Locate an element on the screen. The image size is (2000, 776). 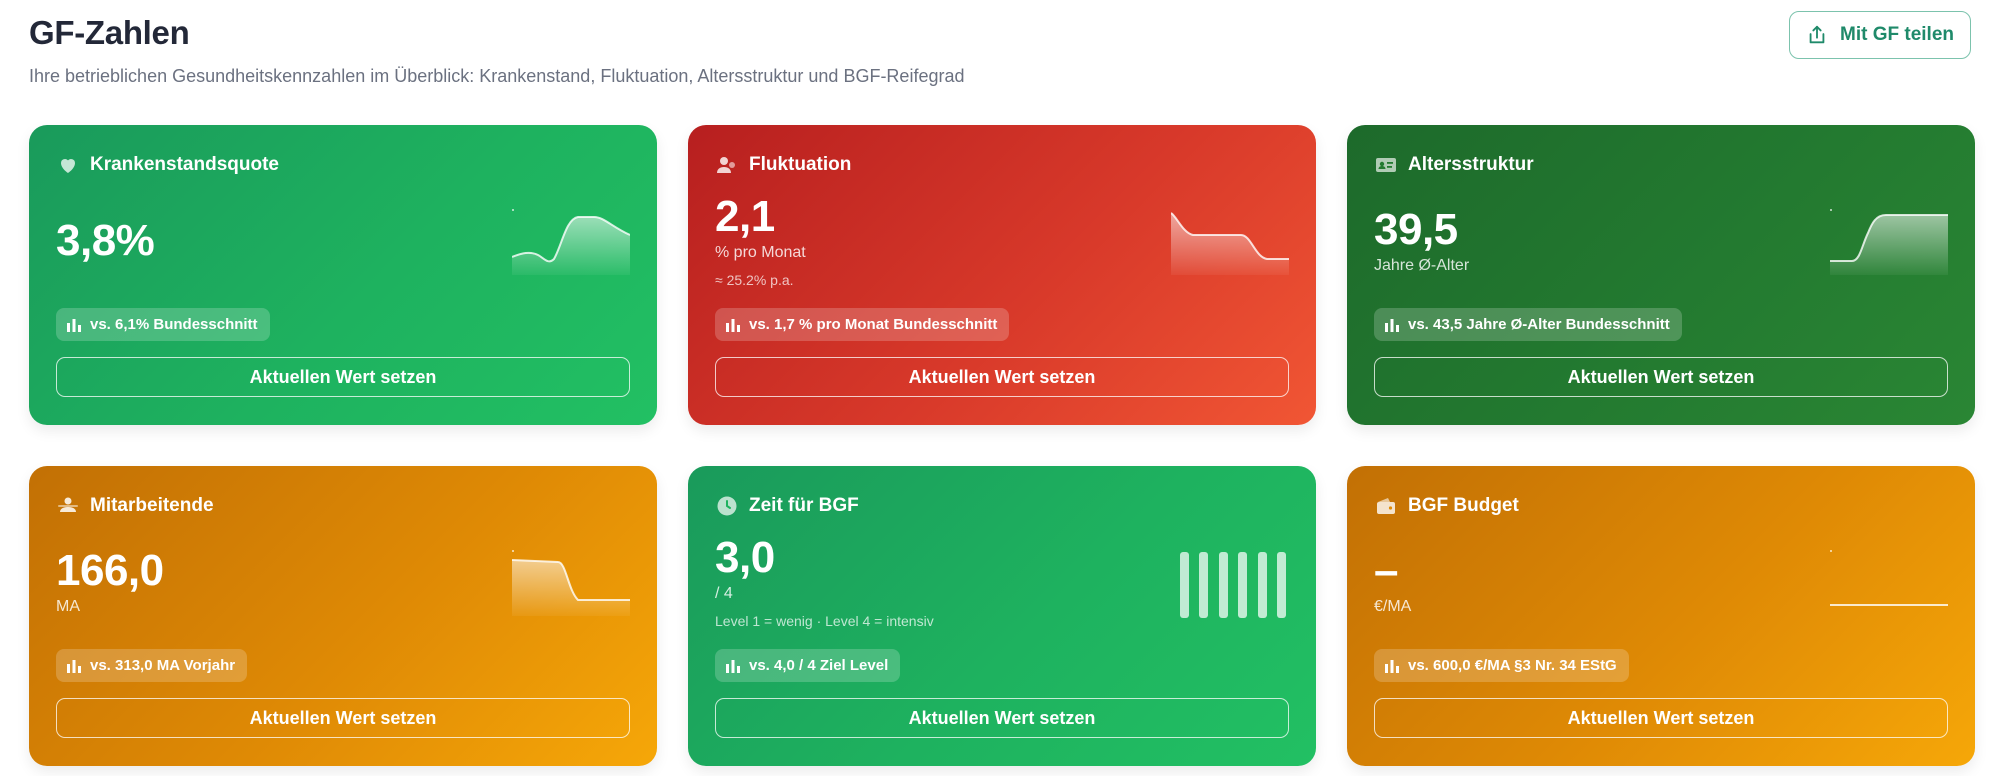
clock-icon is located at coordinates (727, 506).